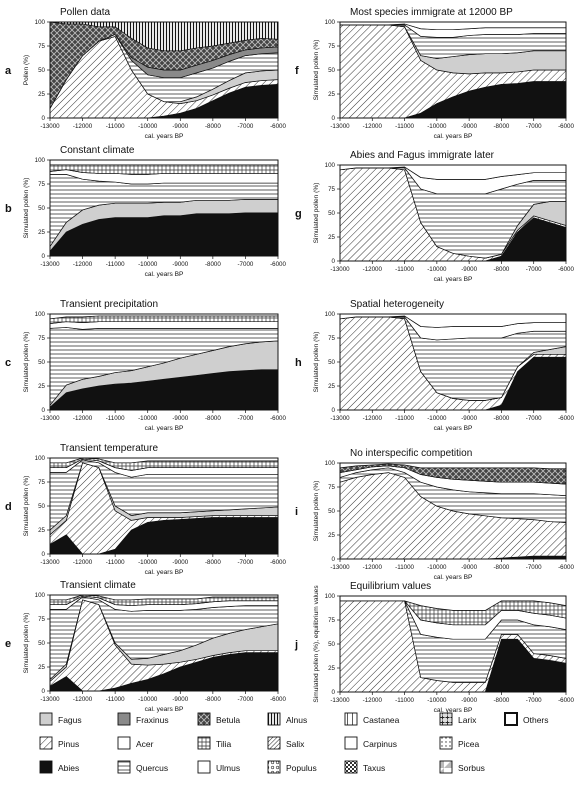  Describe the element at coordinates (8, 507) in the screenshot. I see `panel-letter: d` at that location.